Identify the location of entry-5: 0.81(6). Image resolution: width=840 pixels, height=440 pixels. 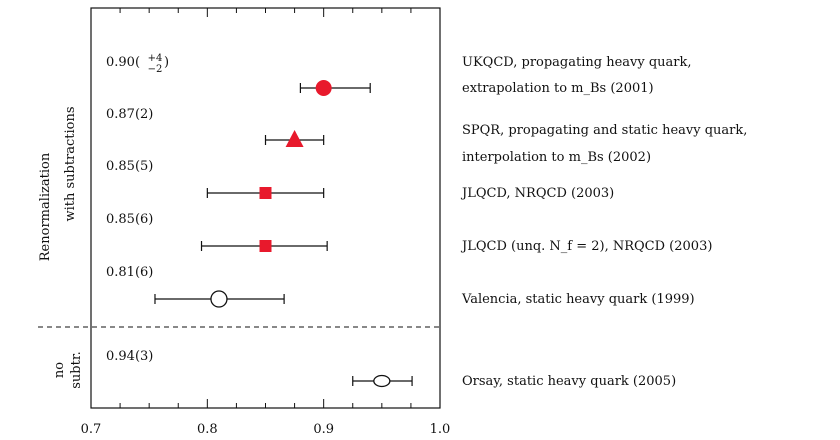
(195, 286).